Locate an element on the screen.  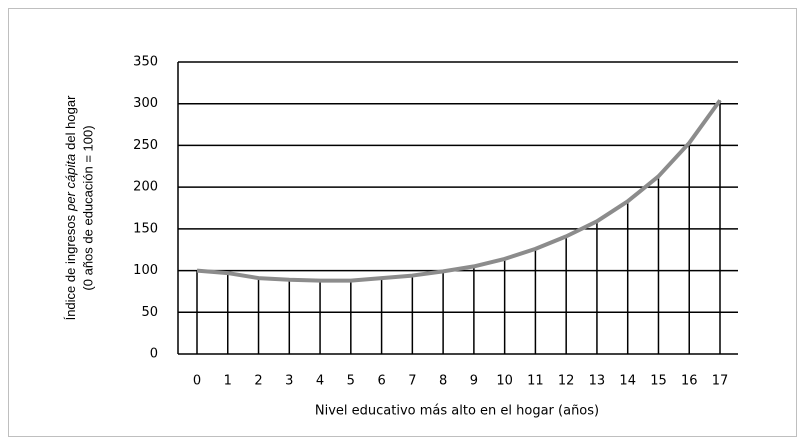
x-tick-label: 3 is located at coordinates (289, 381).